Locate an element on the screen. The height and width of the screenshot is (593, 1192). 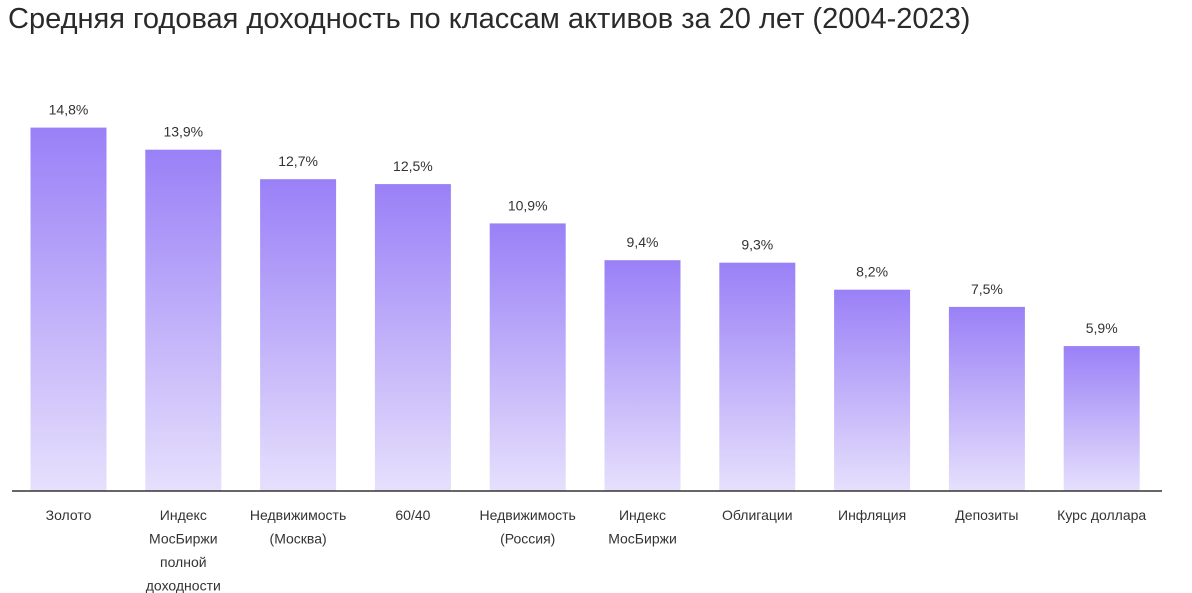
value-label-3: 12,5% is located at coordinates (413, 166).